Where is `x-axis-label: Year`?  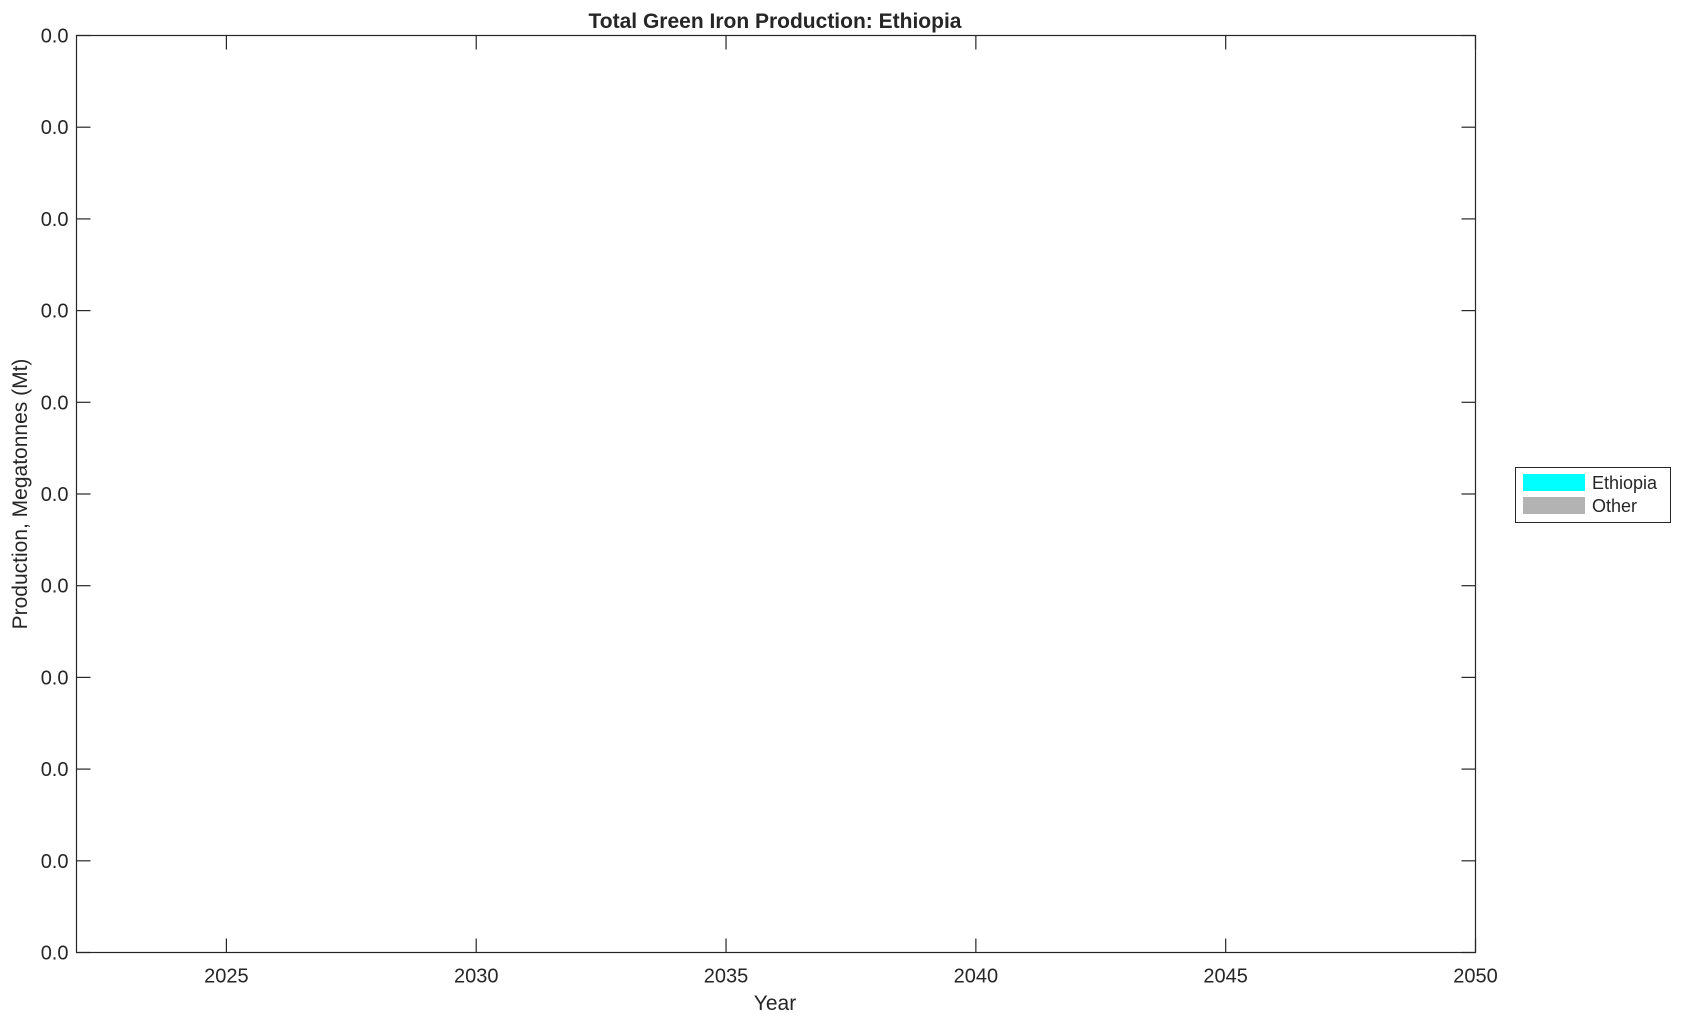
x-axis-label: Year is located at coordinates (775, 1003).